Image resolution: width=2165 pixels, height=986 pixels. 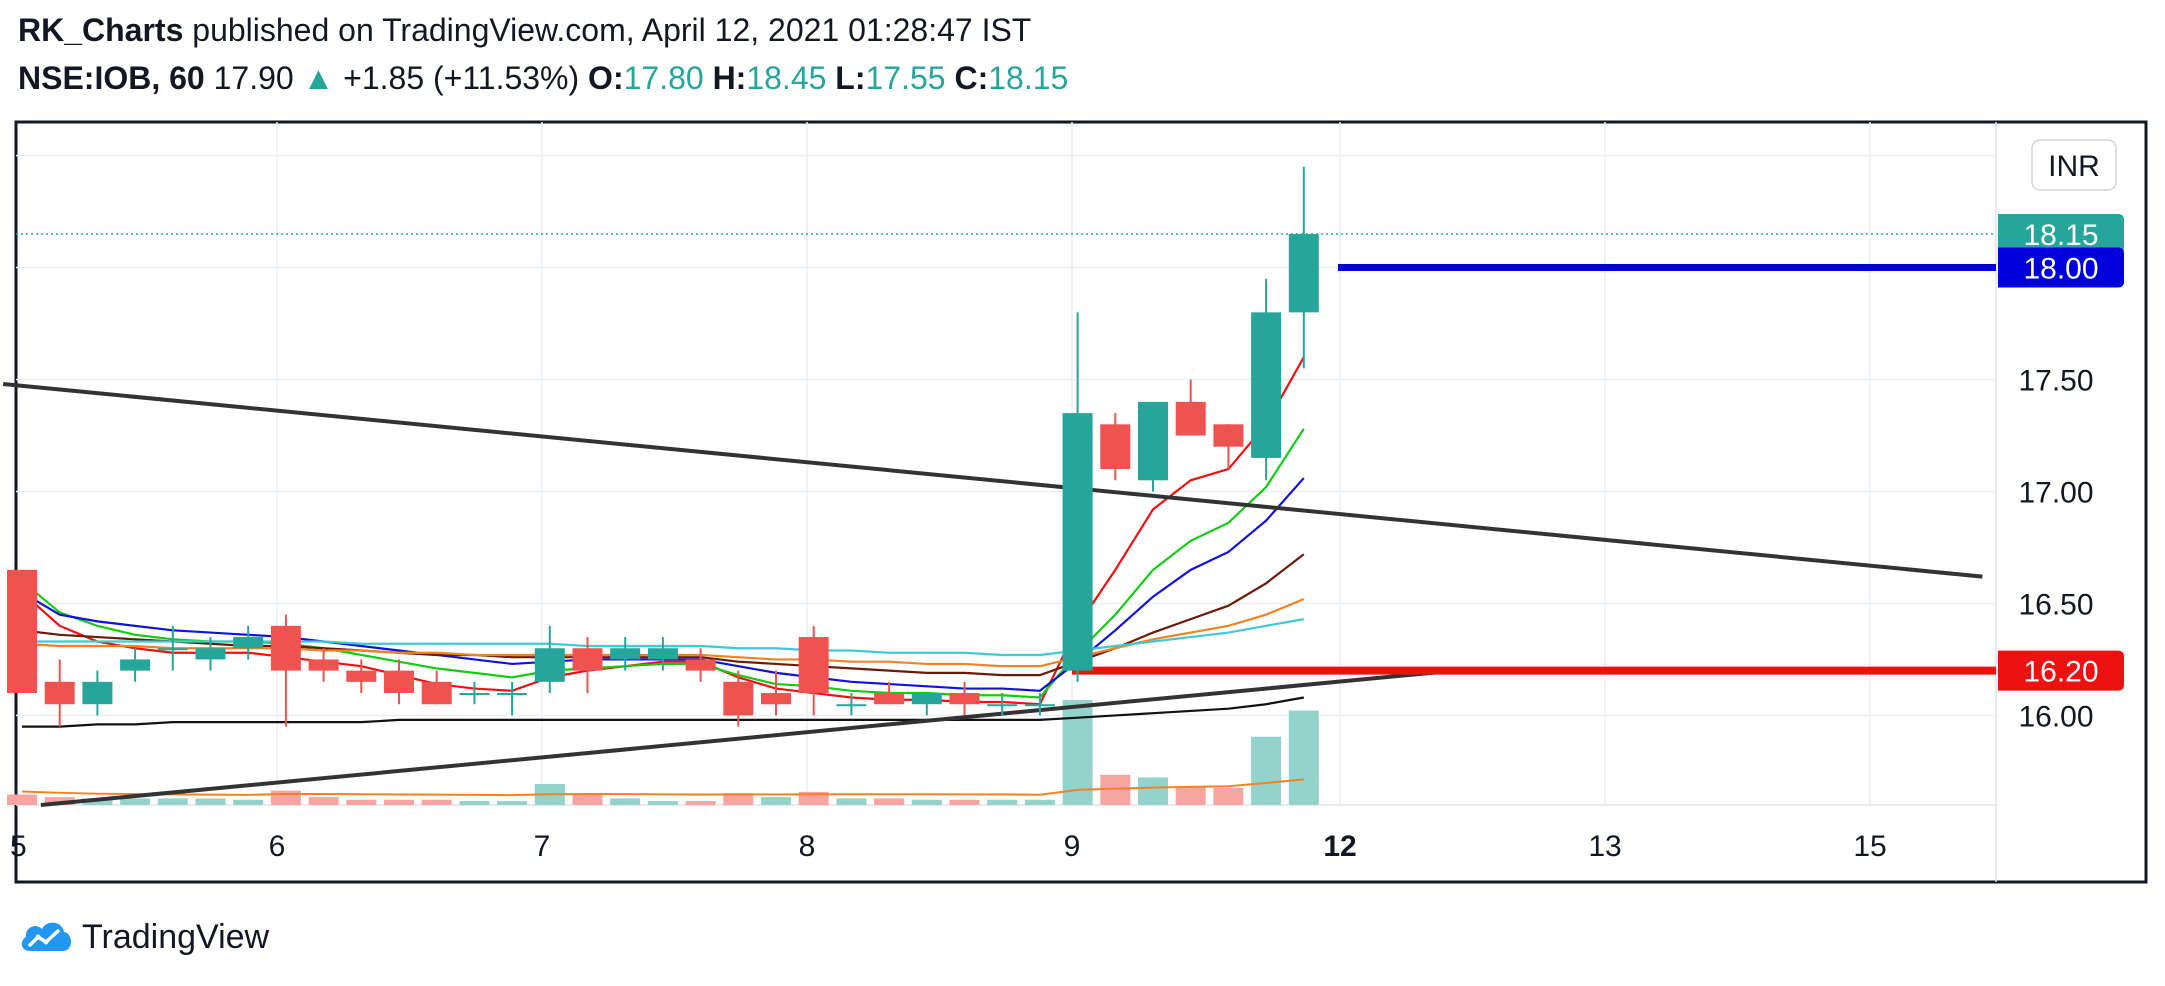 I want to click on price-change: +1.85 (+11.53%), so click(x=461, y=78).